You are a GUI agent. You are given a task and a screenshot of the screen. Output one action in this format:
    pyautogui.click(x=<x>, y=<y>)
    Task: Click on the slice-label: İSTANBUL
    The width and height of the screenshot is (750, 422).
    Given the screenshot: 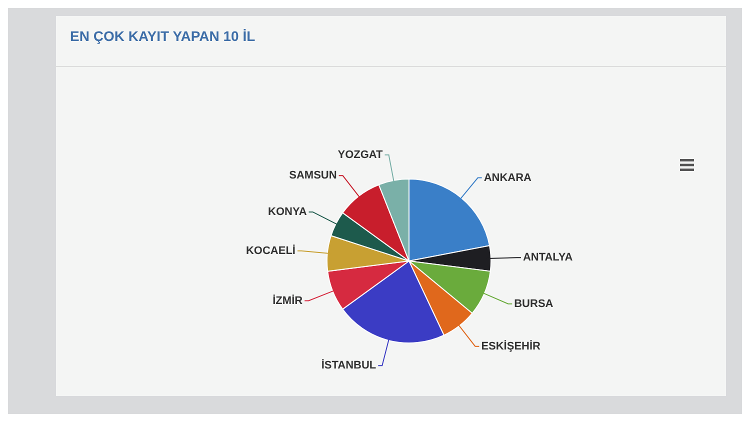 What is the action you would take?
    pyautogui.click(x=348, y=365)
    